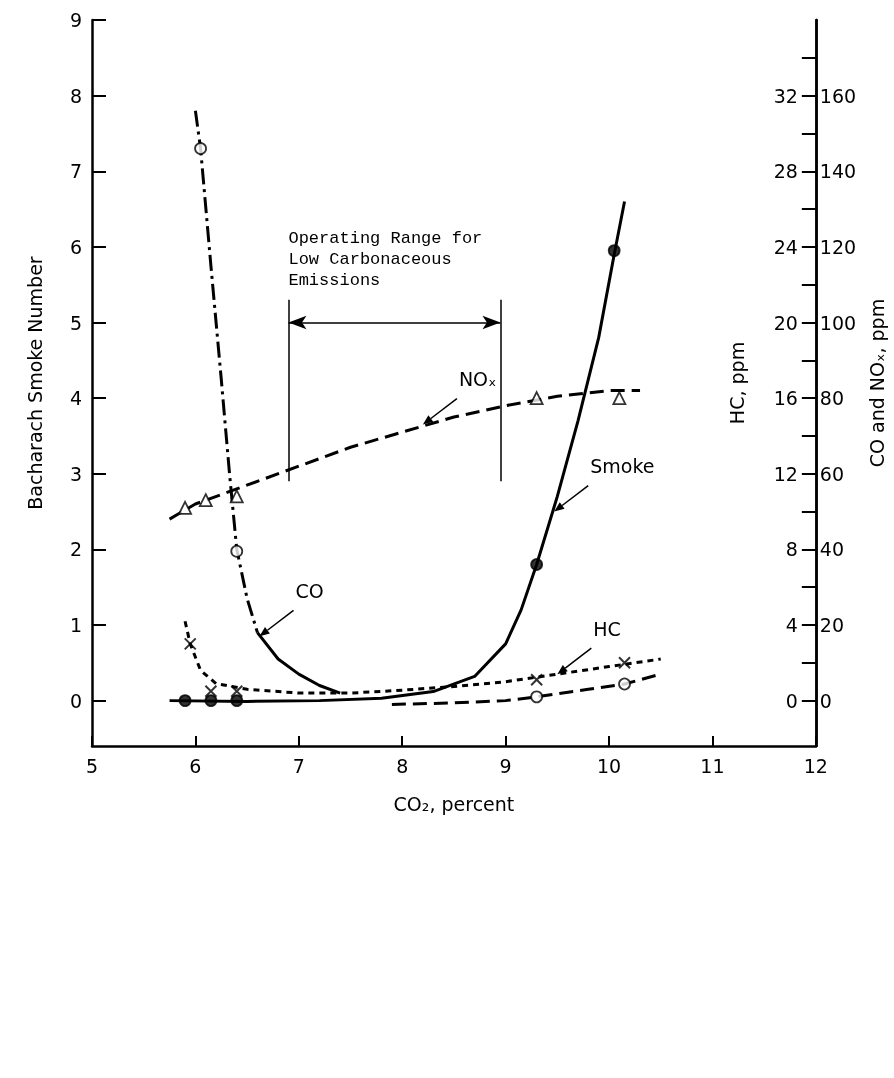  I want to click on y3-tick-label: 8, so click(791, 549).